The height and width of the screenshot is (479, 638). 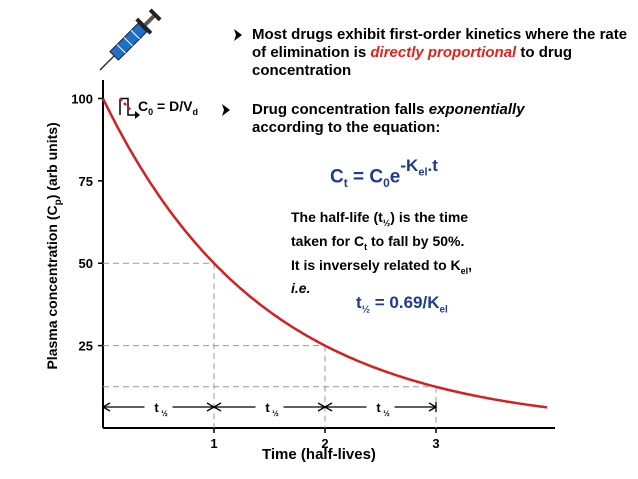 I want to click on eq-lhs: C, so click(x=337, y=177).